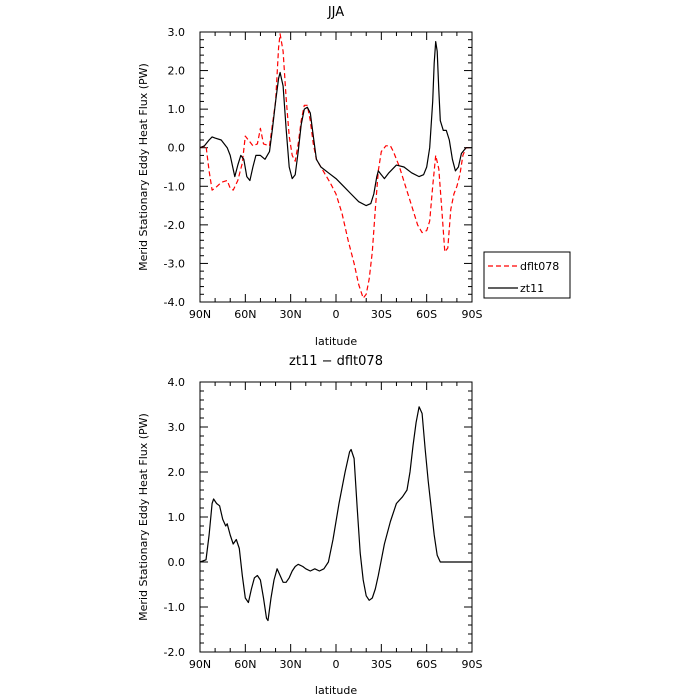 This screenshot has height=700, width=700. Describe the element at coordinates (291, 664) in the screenshot. I see `x-tick-label-bottom-2: 30N` at that location.